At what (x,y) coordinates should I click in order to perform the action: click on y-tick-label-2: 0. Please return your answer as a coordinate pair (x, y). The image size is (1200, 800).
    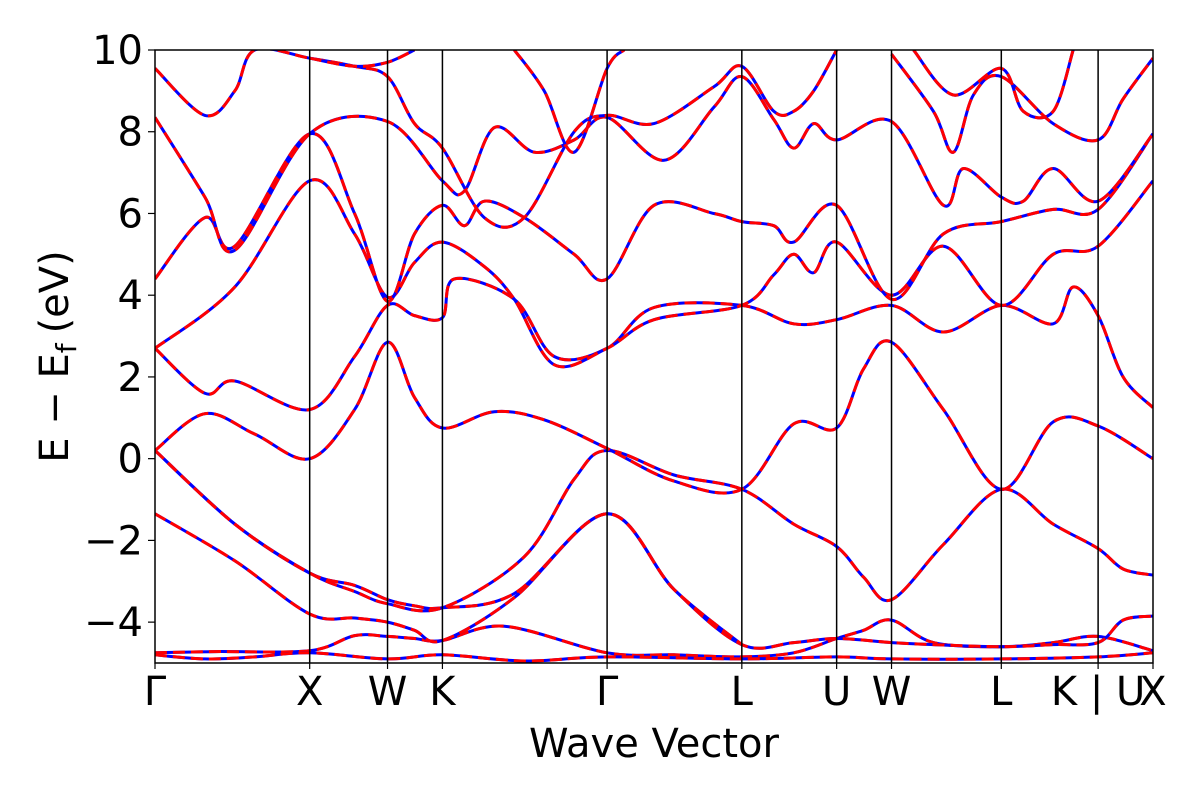
    Looking at the image, I should click on (130, 460).